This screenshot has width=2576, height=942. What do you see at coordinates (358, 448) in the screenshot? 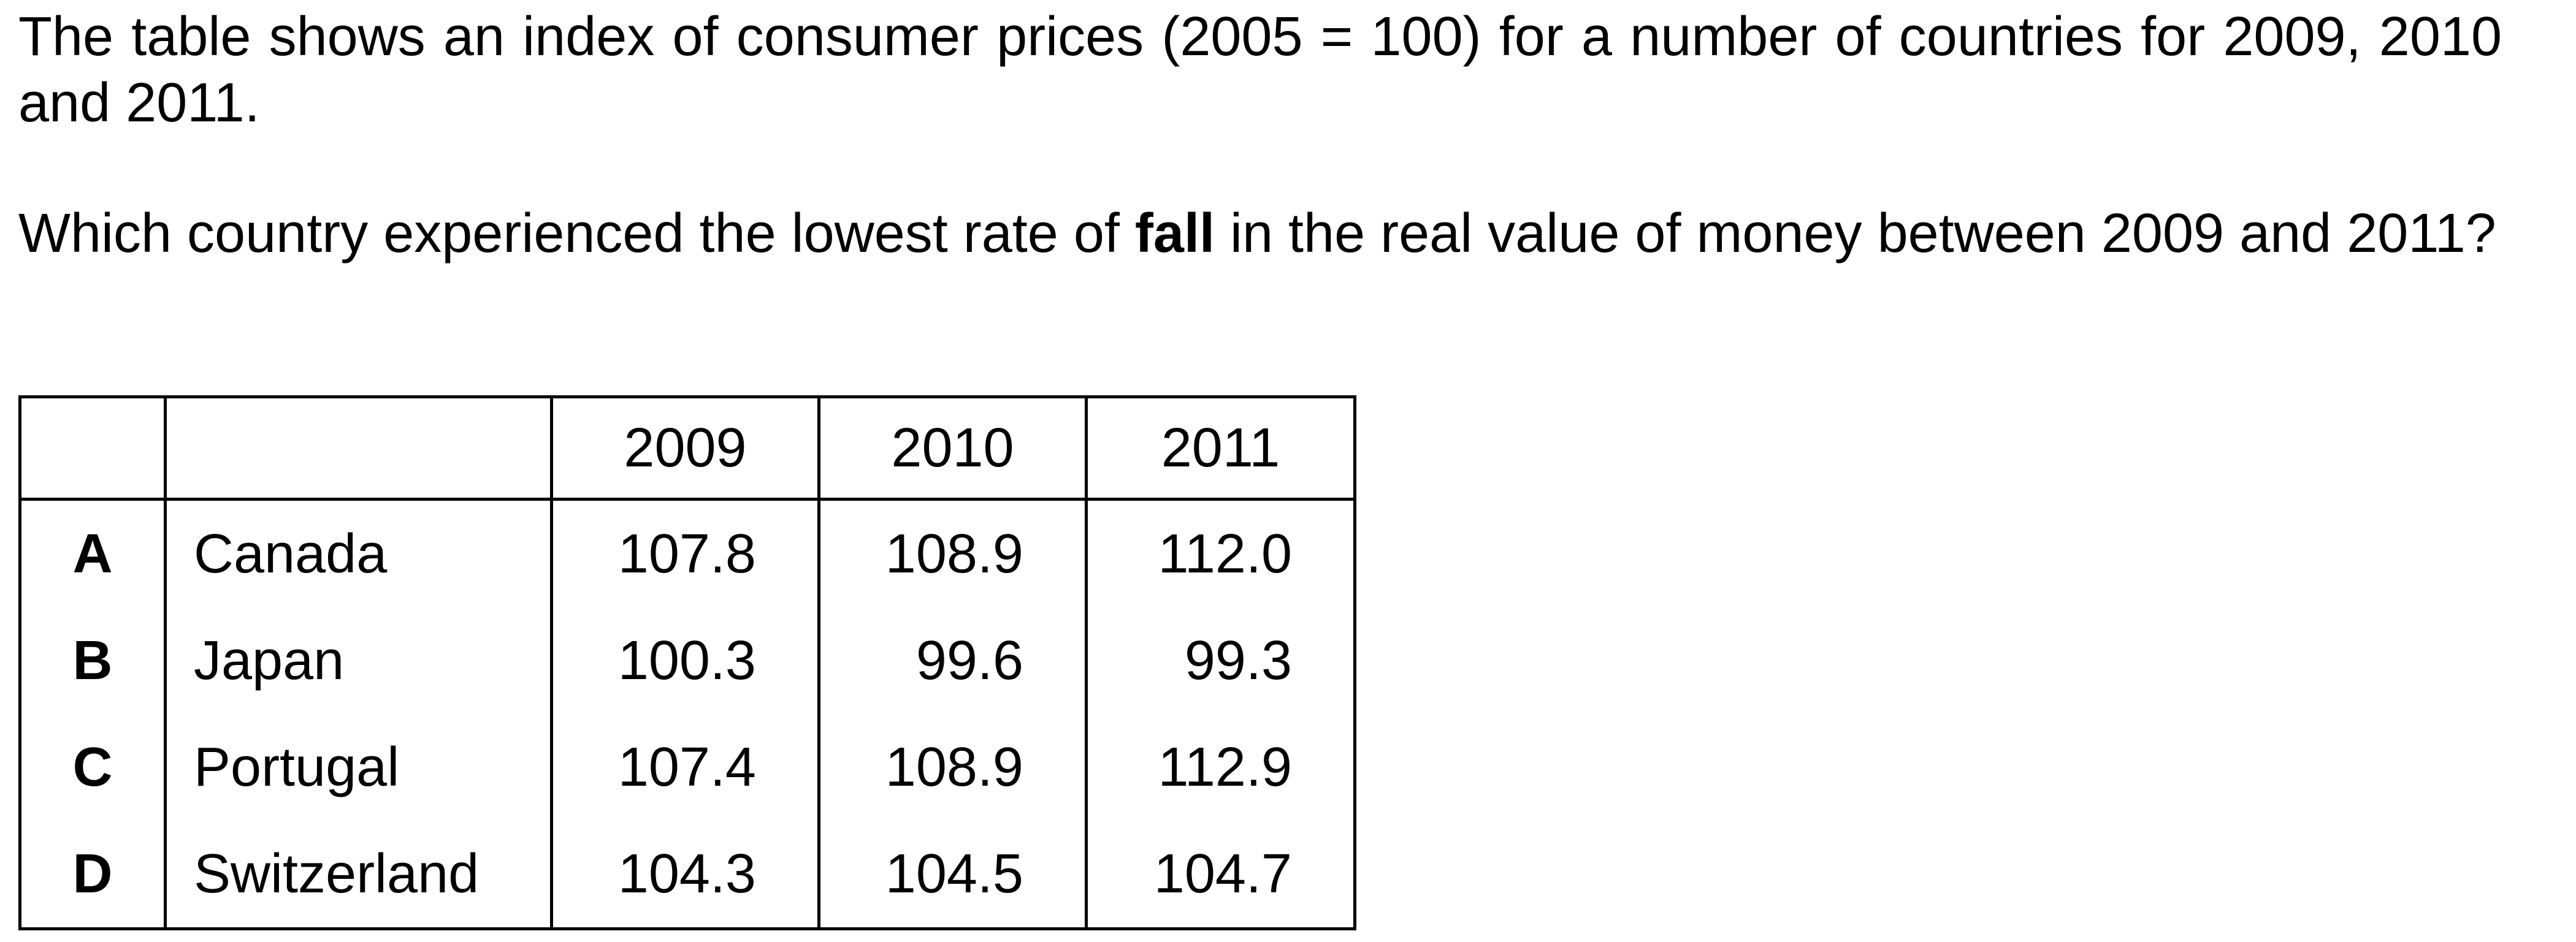
I see `header-empty-country` at bounding box center [358, 448].